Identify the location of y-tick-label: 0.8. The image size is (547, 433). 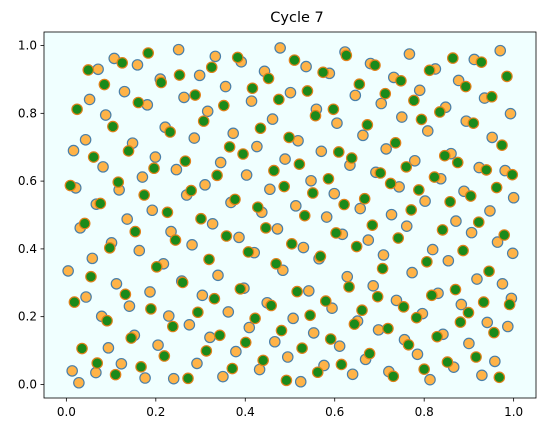
(27, 113).